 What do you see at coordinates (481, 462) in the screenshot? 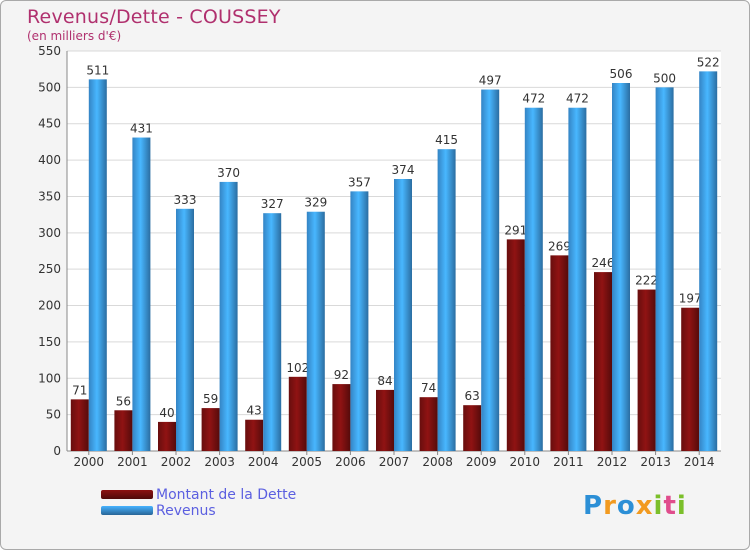
I see `x-tick-label: 2009` at bounding box center [481, 462].